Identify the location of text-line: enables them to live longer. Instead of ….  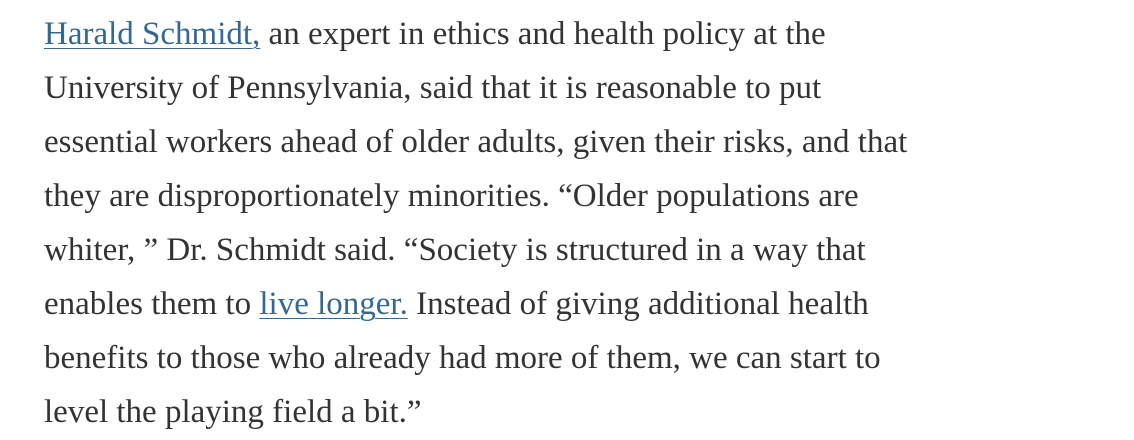
(475, 304).